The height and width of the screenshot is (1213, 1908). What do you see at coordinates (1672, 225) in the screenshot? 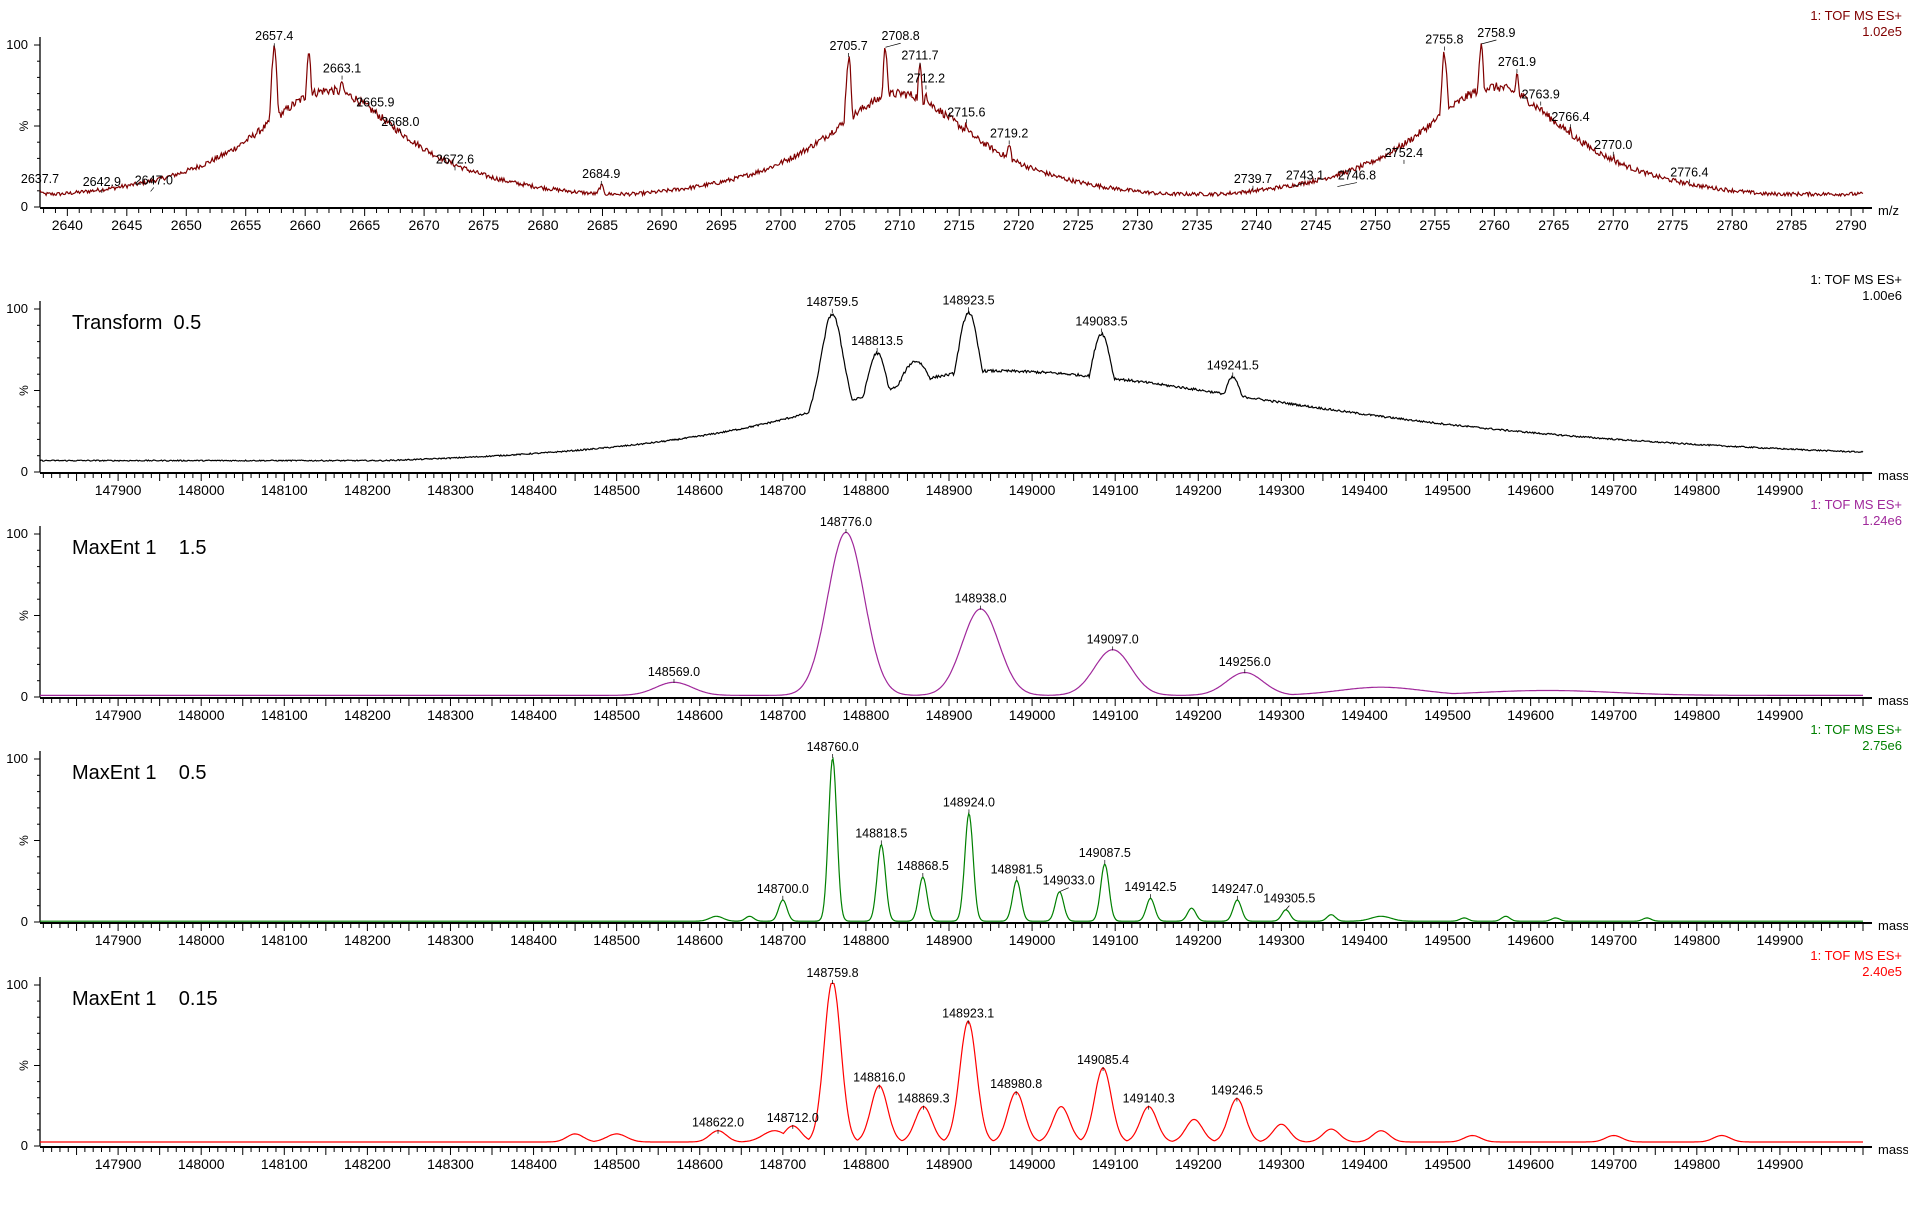
I see `x-tick-label: 2775` at bounding box center [1672, 225].